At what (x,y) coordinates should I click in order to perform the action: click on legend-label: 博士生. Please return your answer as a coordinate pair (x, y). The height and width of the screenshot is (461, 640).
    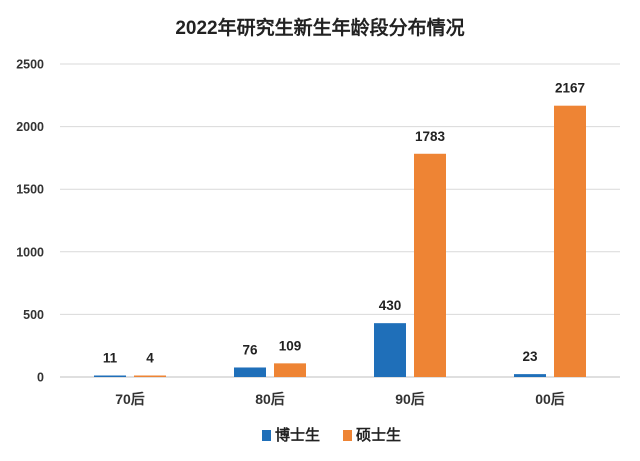
    Looking at the image, I should click on (297, 435).